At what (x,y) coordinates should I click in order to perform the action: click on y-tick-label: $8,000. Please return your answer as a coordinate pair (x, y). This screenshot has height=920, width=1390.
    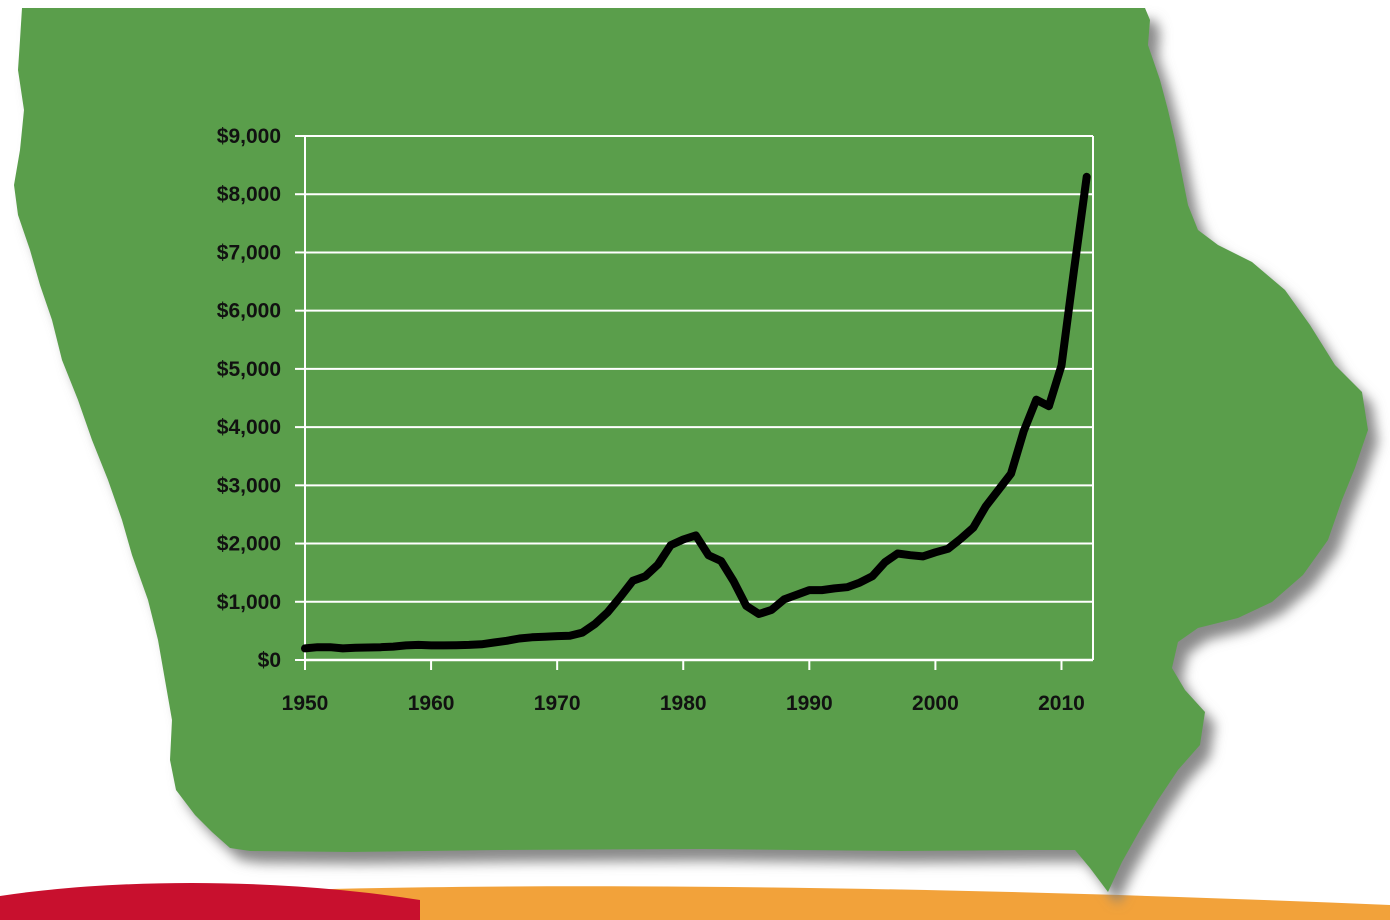
    Looking at the image, I should click on (249, 194).